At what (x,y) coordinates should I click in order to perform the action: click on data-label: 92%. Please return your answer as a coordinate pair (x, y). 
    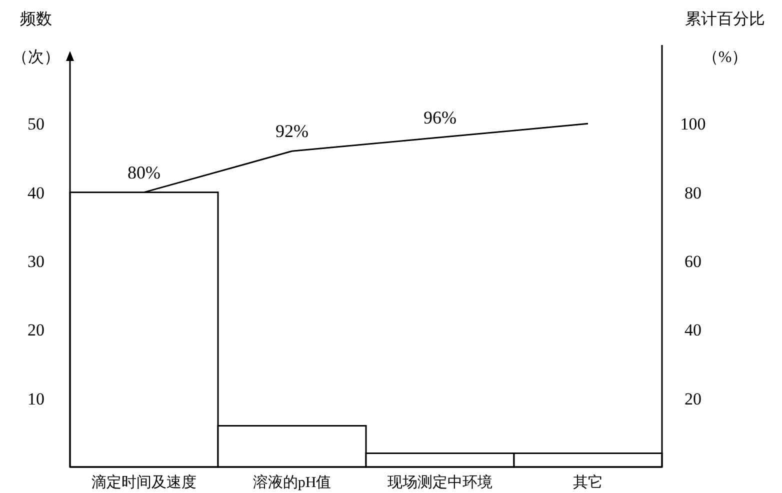
    Looking at the image, I should click on (292, 131).